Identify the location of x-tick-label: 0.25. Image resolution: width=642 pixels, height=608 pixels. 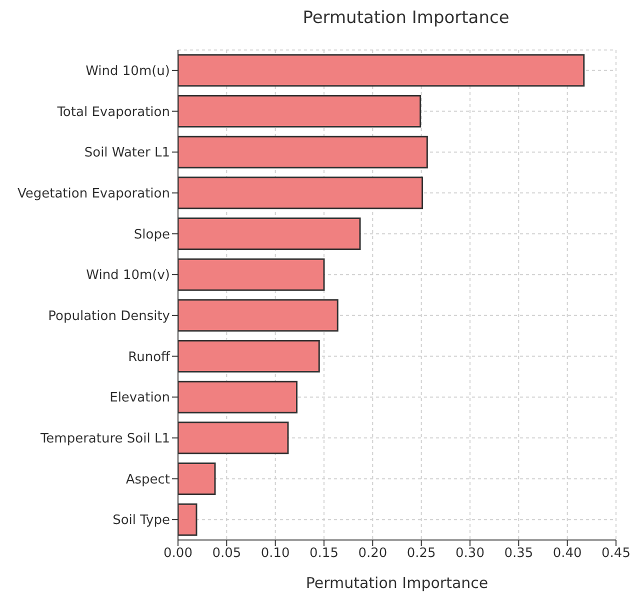
(421, 554).